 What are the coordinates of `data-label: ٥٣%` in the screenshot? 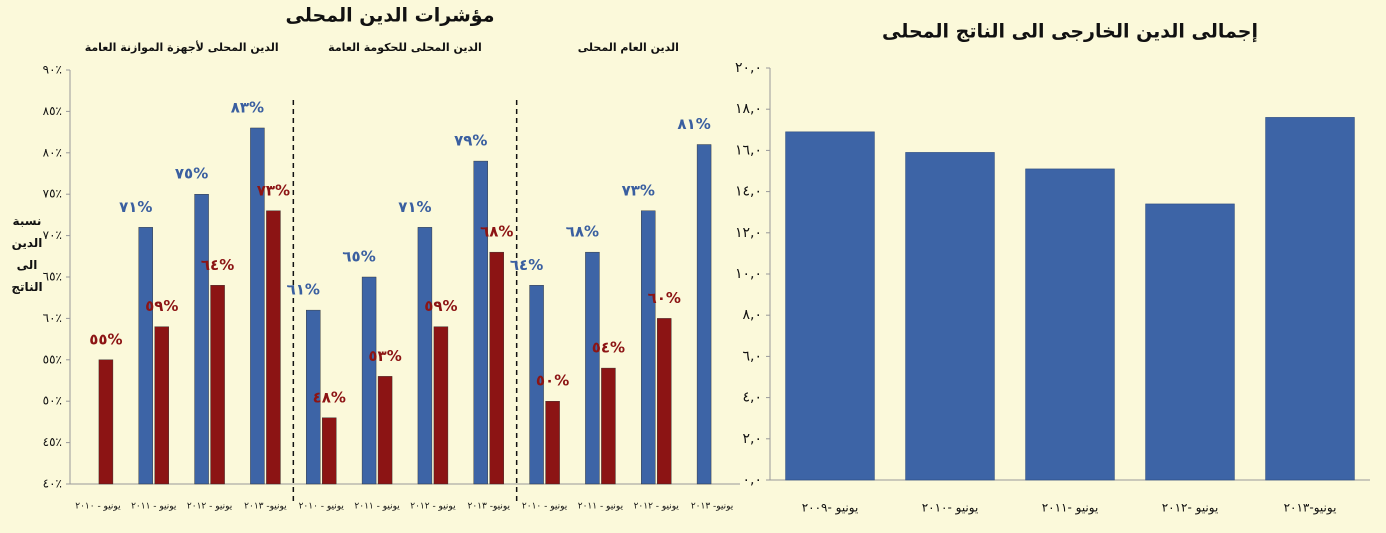 It's located at (384, 356).